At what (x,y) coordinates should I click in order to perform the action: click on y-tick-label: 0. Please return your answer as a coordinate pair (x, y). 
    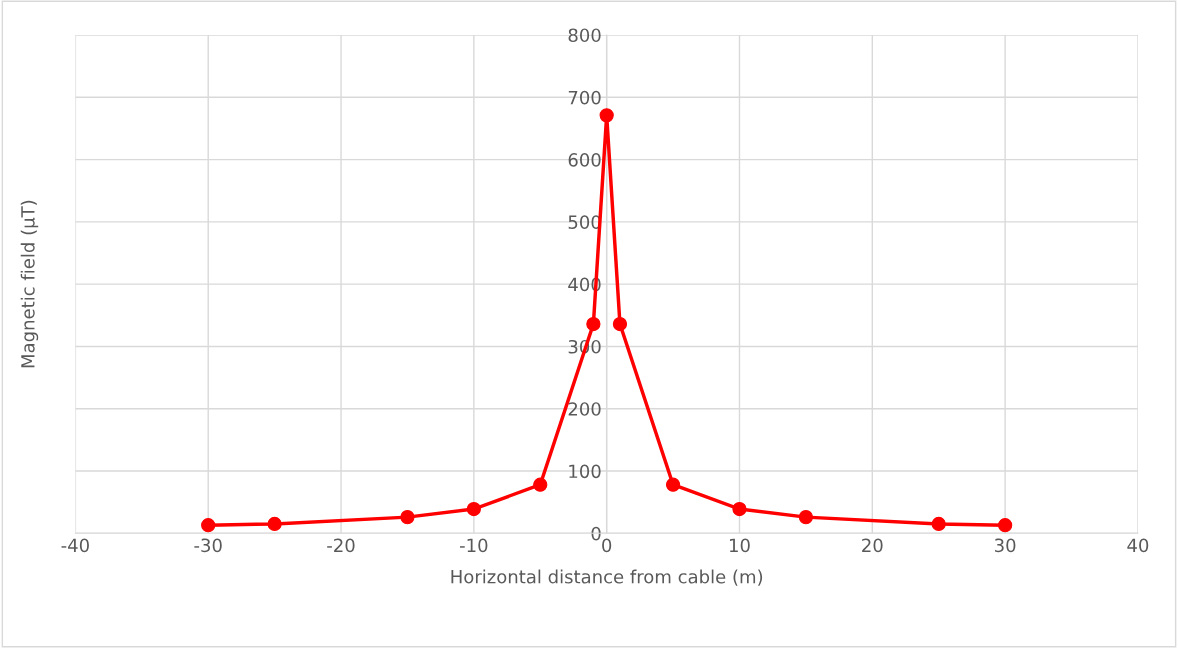
    Looking at the image, I should click on (596, 533).